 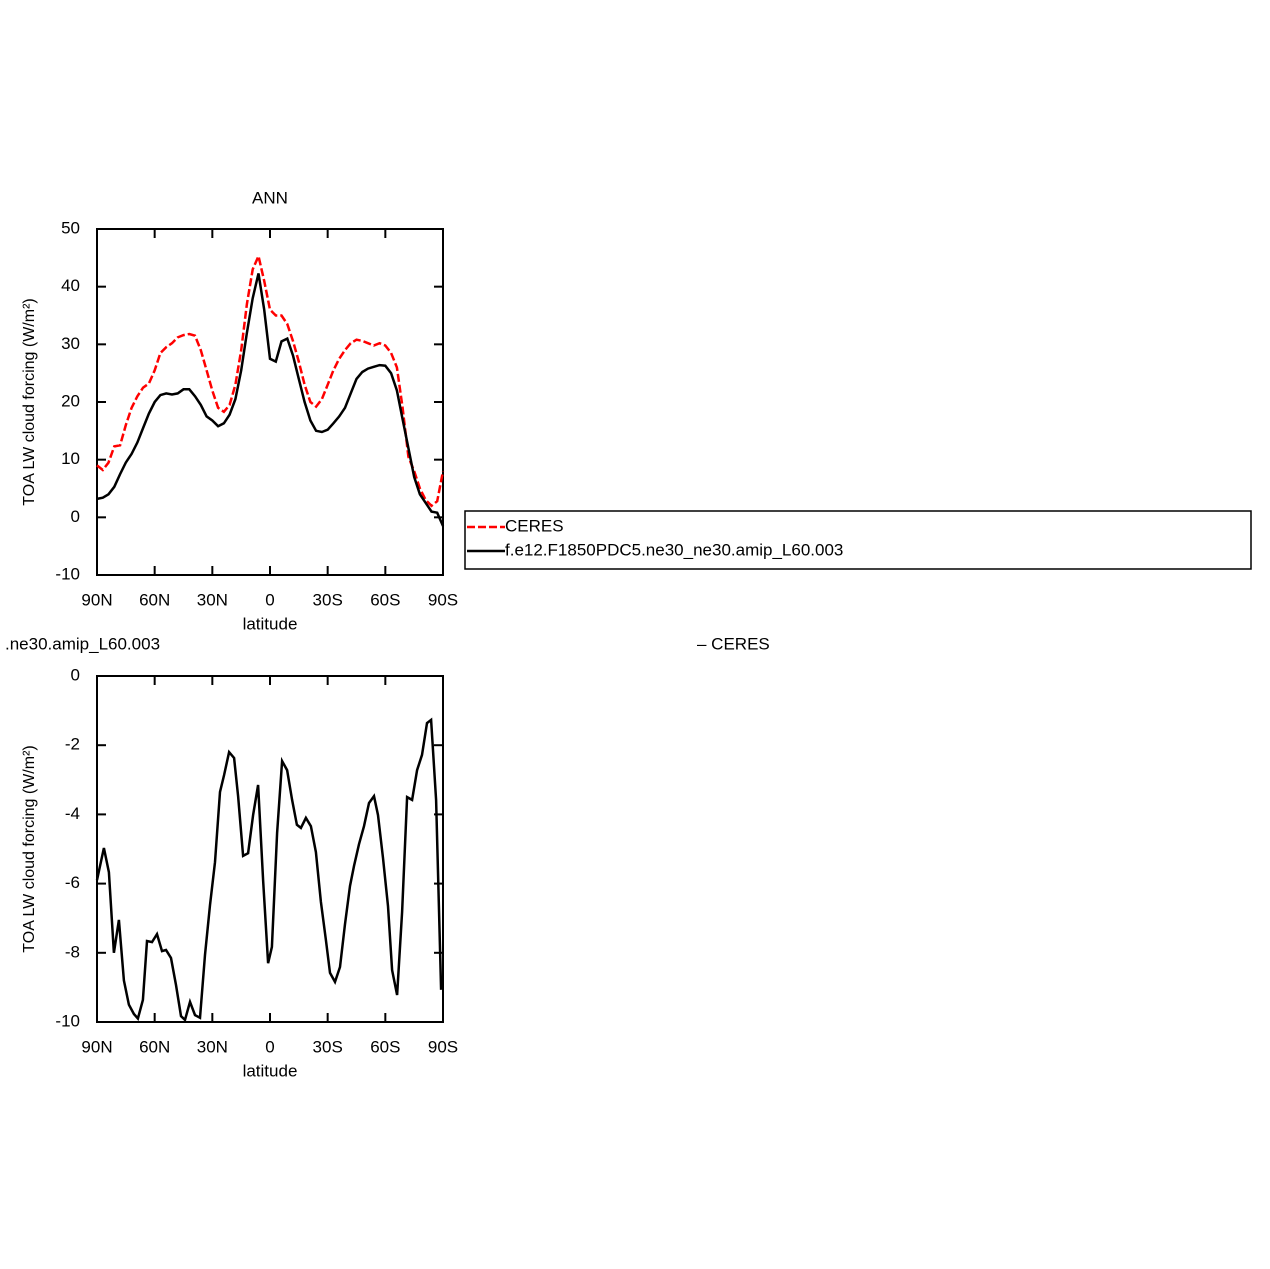 I want to click on legend-box, so click(x=858, y=540).